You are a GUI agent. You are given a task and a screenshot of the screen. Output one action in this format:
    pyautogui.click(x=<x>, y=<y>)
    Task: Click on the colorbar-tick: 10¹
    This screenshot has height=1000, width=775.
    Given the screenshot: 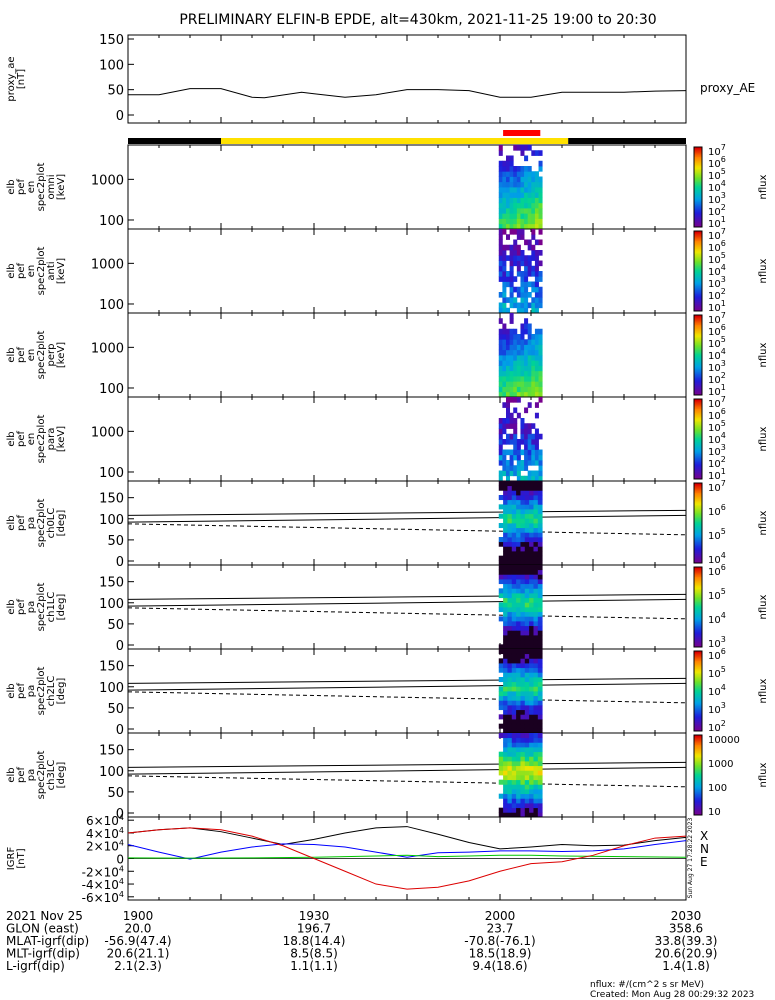 What is the action you would take?
    pyautogui.click(x=717, y=306)
    